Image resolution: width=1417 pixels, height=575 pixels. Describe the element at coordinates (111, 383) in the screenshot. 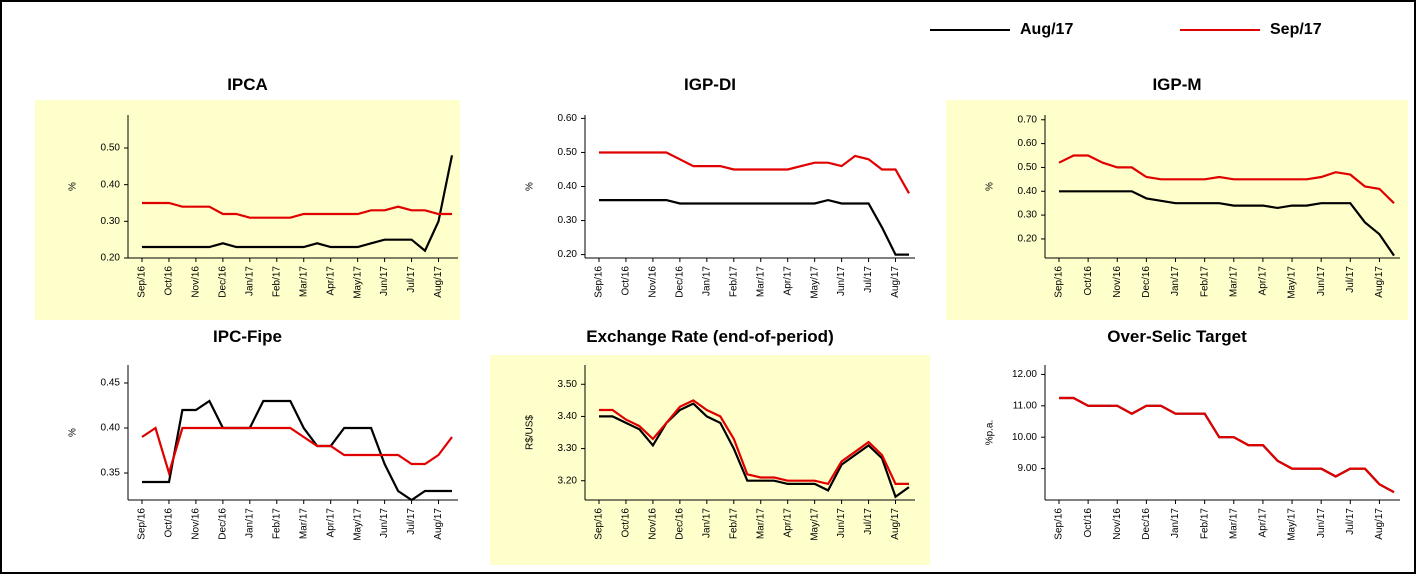

I see `y-tick-label: 0.45` at that location.